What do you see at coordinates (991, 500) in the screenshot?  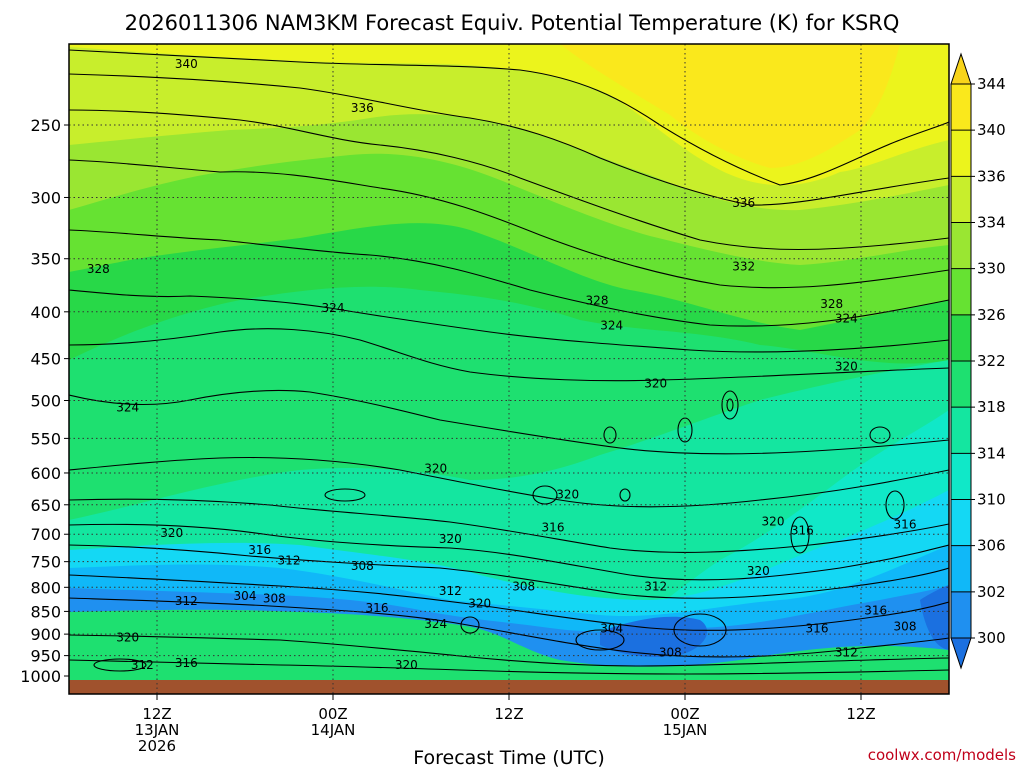 I see `colorbar-label: 310` at bounding box center [991, 500].